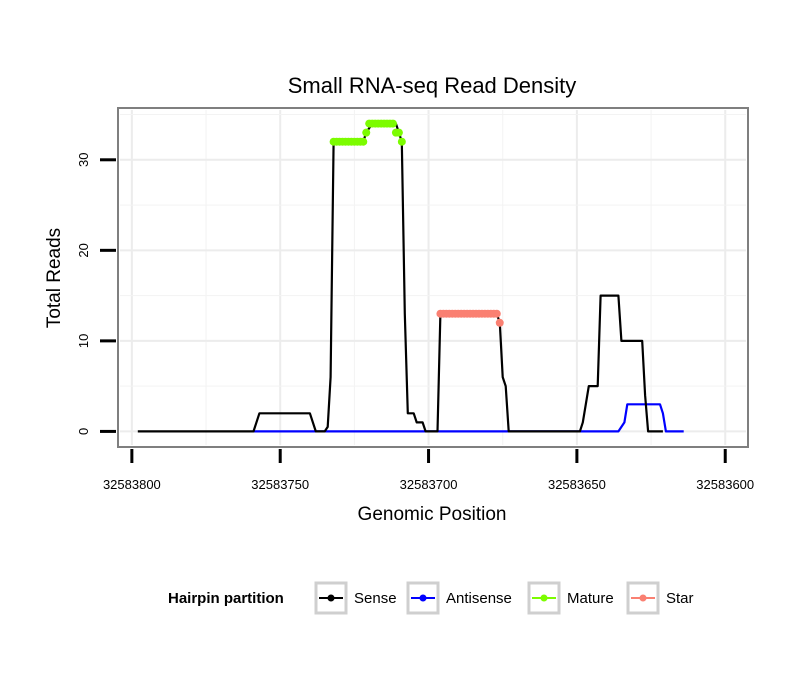  Describe the element at coordinates (280, 484) in the screenshot. I see `x-tick-label: 32583750` at that location.